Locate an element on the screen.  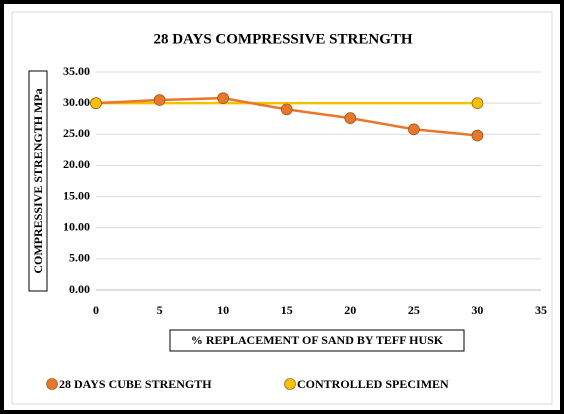
x-tick-label: 35 is located at coordinates (541, 310).